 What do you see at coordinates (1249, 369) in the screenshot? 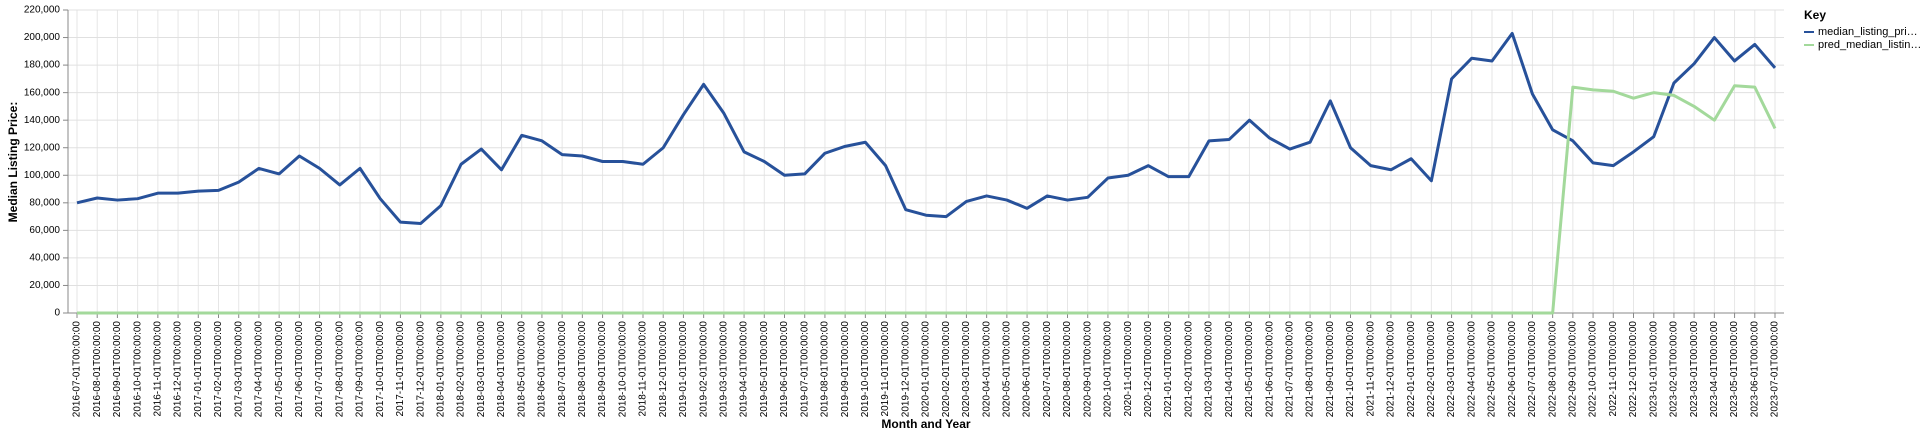
I see `x-tick-label: 2021-05-01T00:00:00` at bounding box center [1249, 369].